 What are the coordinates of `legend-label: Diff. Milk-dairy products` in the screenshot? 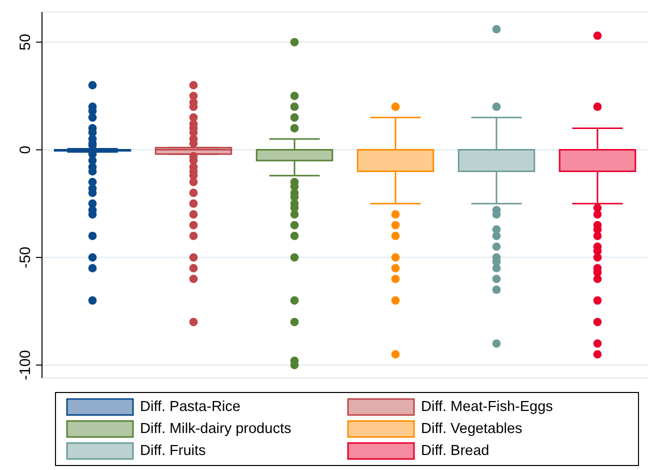 It's located at (216, 429).